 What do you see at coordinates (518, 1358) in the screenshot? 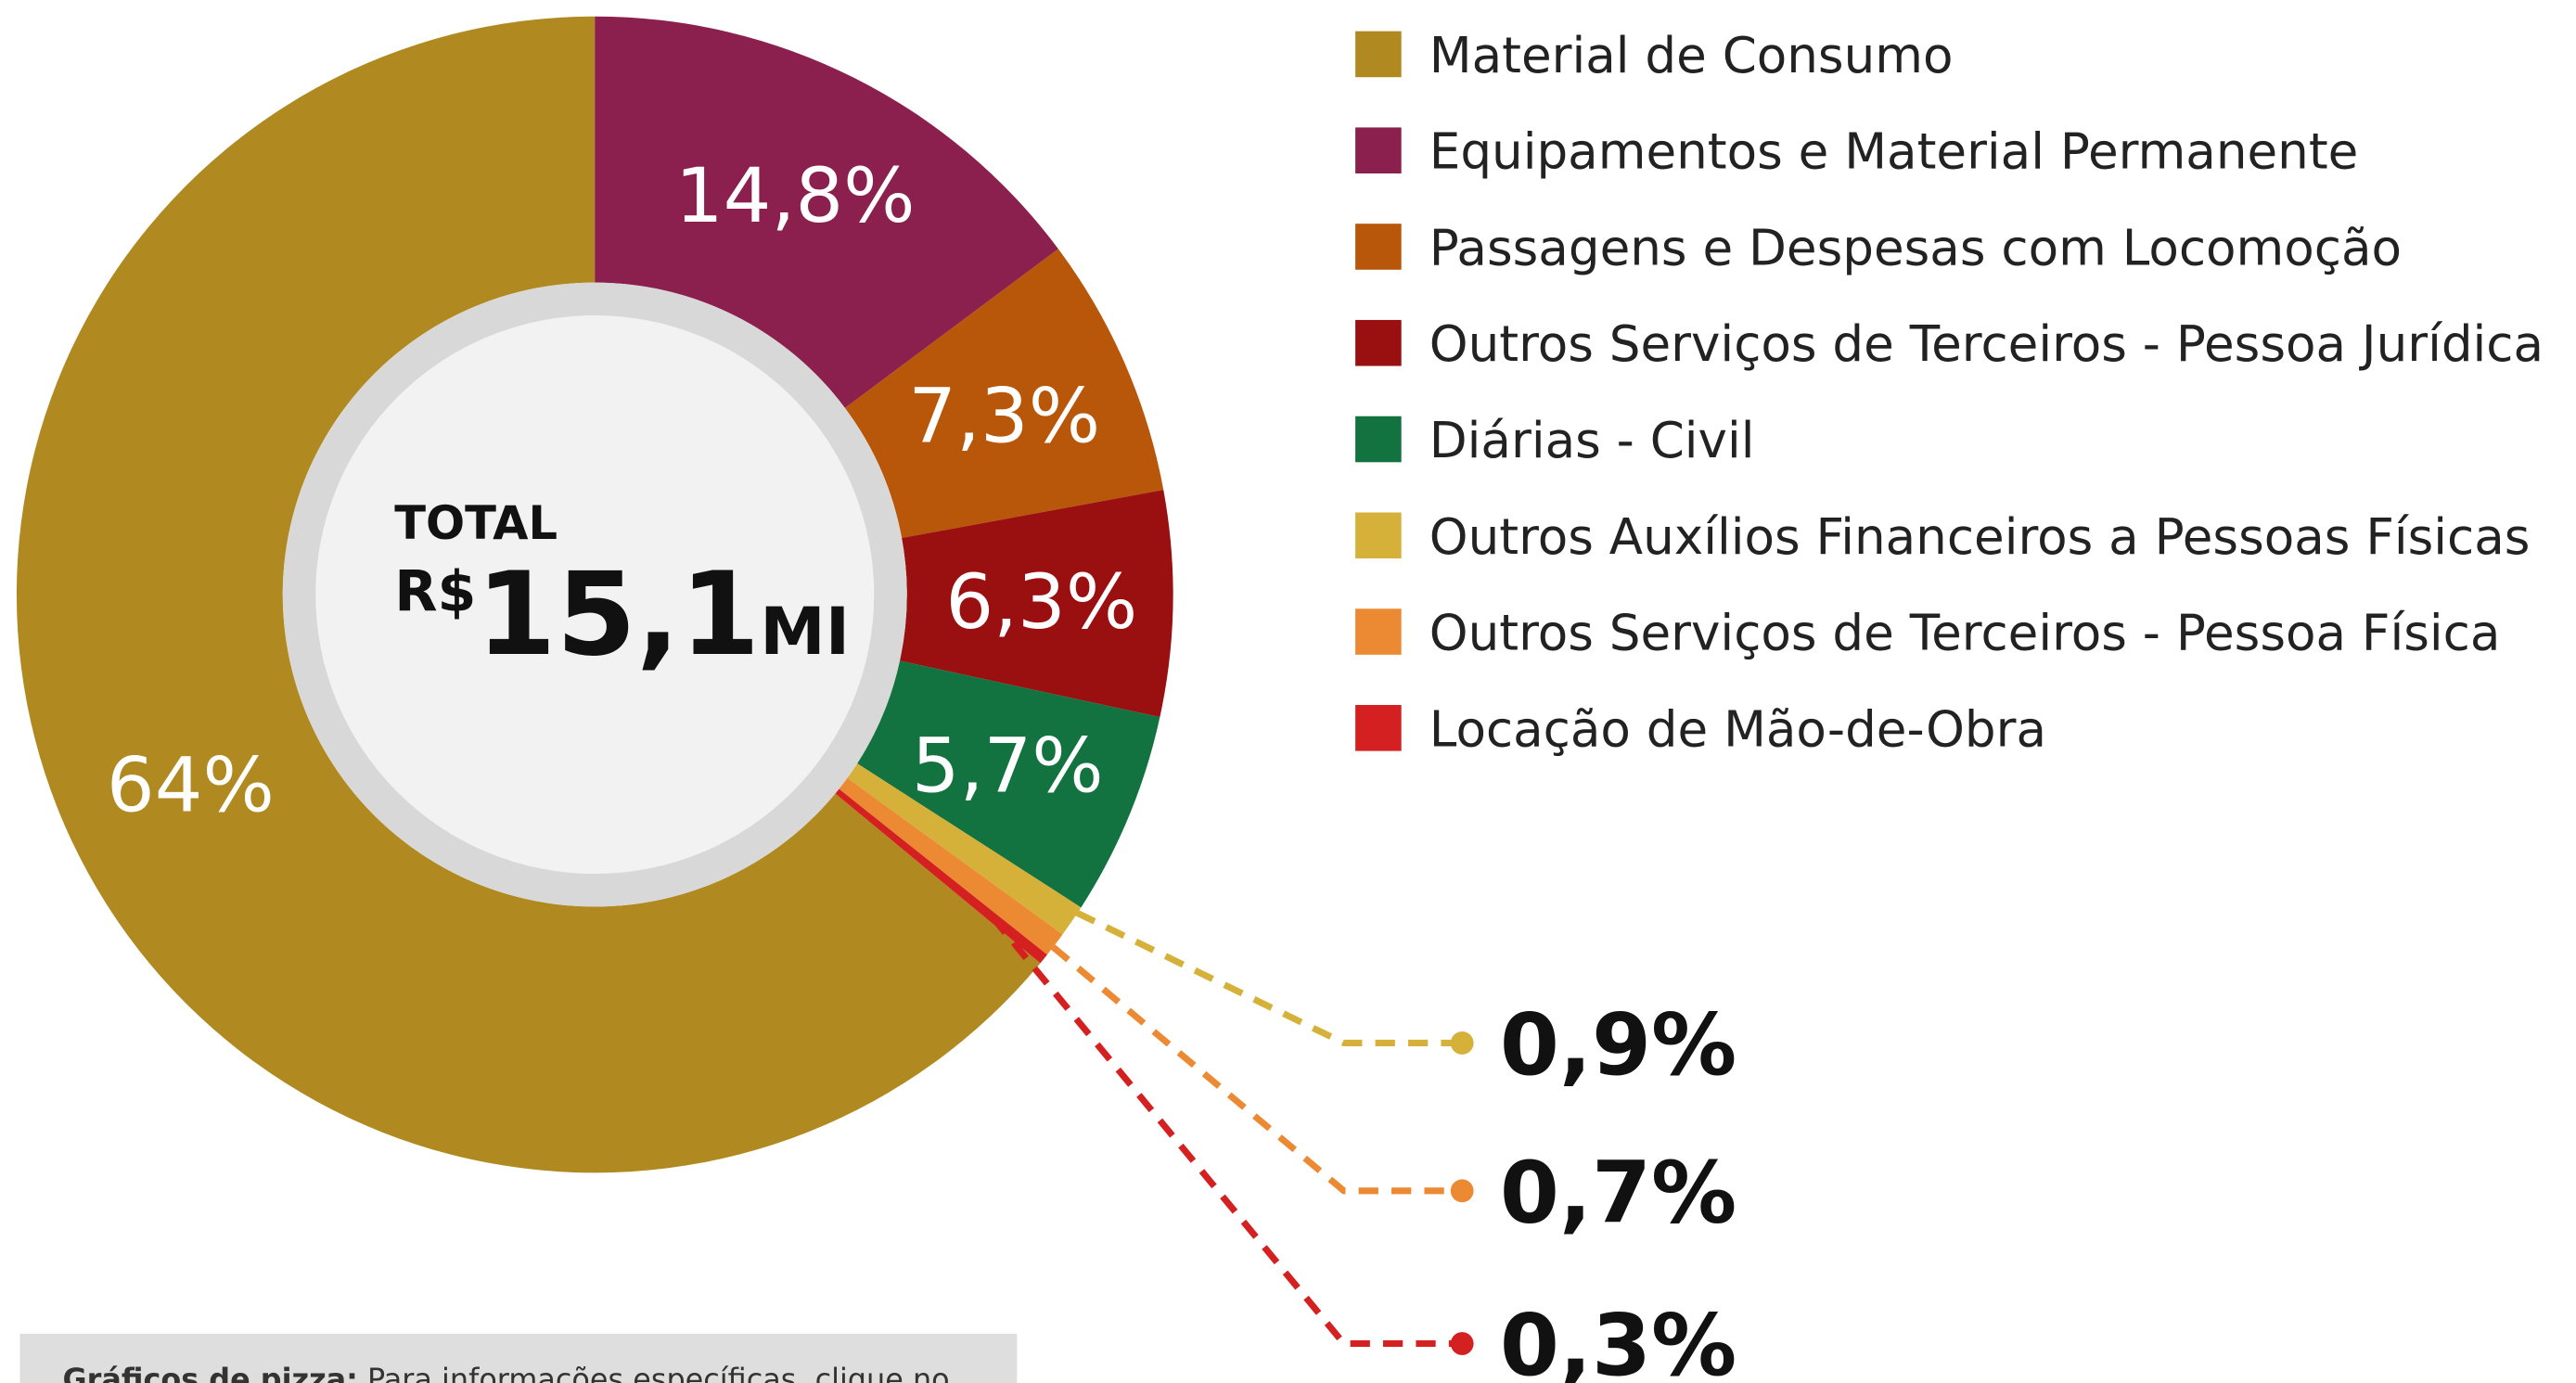
I see `note-box` at bounding box center [518, 1358].